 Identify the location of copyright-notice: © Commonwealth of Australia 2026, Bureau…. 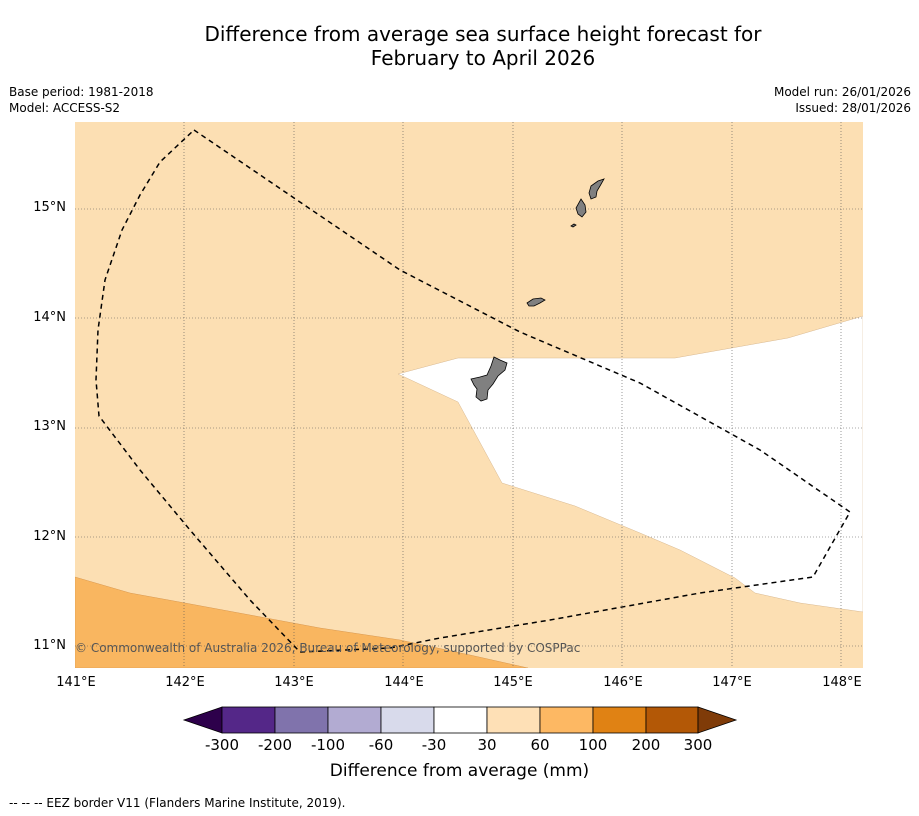
(328, 648).